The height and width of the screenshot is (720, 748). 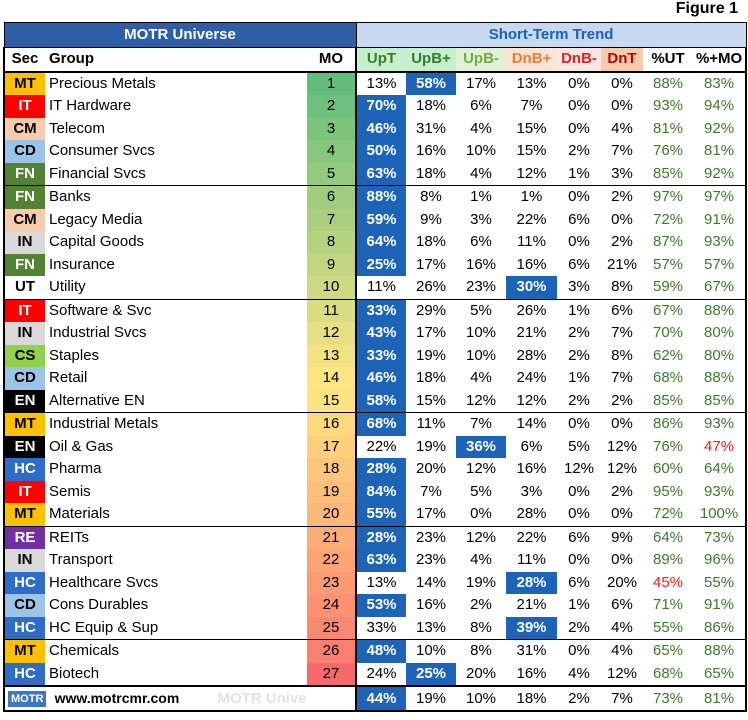 I want to click on cell-upbp: 16%, so click(x=431, y=605).